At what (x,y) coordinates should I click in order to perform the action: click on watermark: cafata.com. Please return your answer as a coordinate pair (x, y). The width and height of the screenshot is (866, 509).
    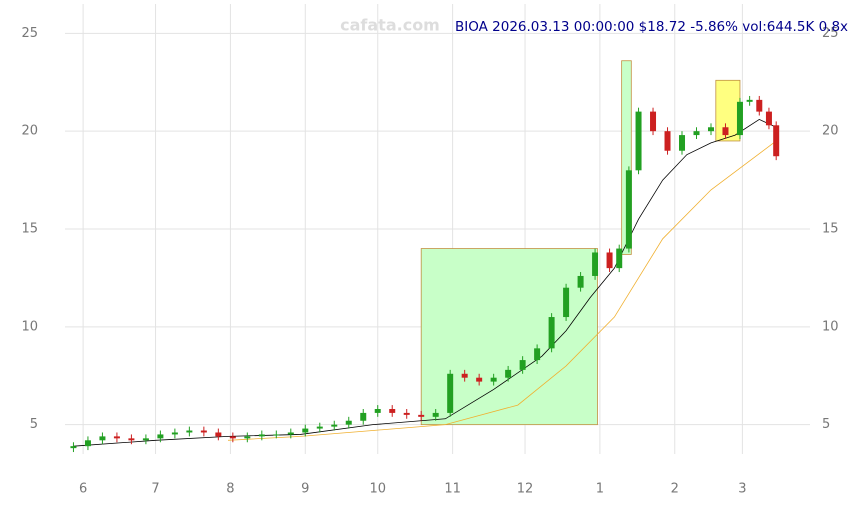
    Looking at the image, I should click on (390, 25).